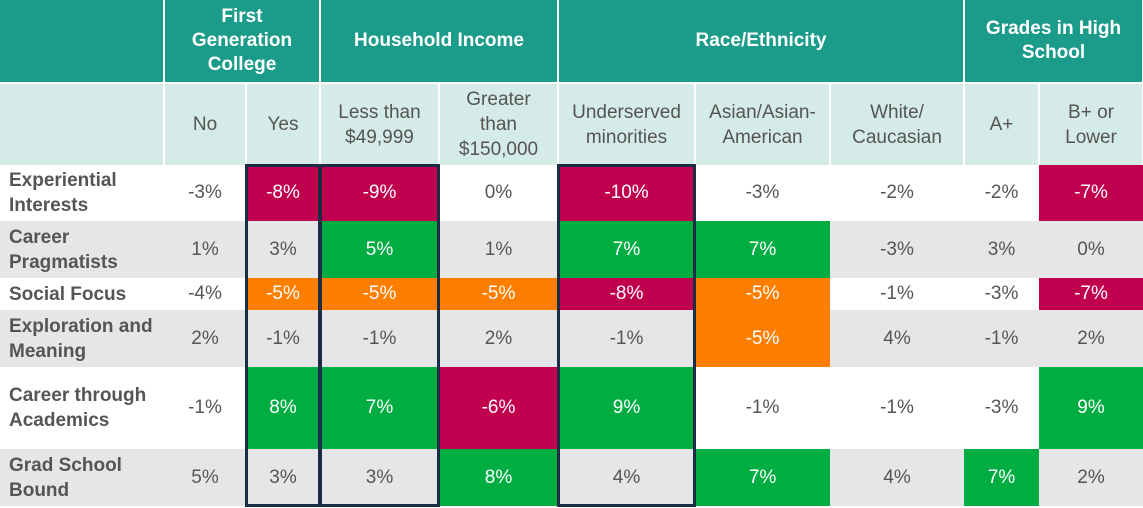 The height and width of the screenshot is (508, 1143). What do you see at coordinates (763, 123) in the screenshot?
I see `column-header-asian-asian-american: Asian/Asian-American` at bounding box center [763, 123].